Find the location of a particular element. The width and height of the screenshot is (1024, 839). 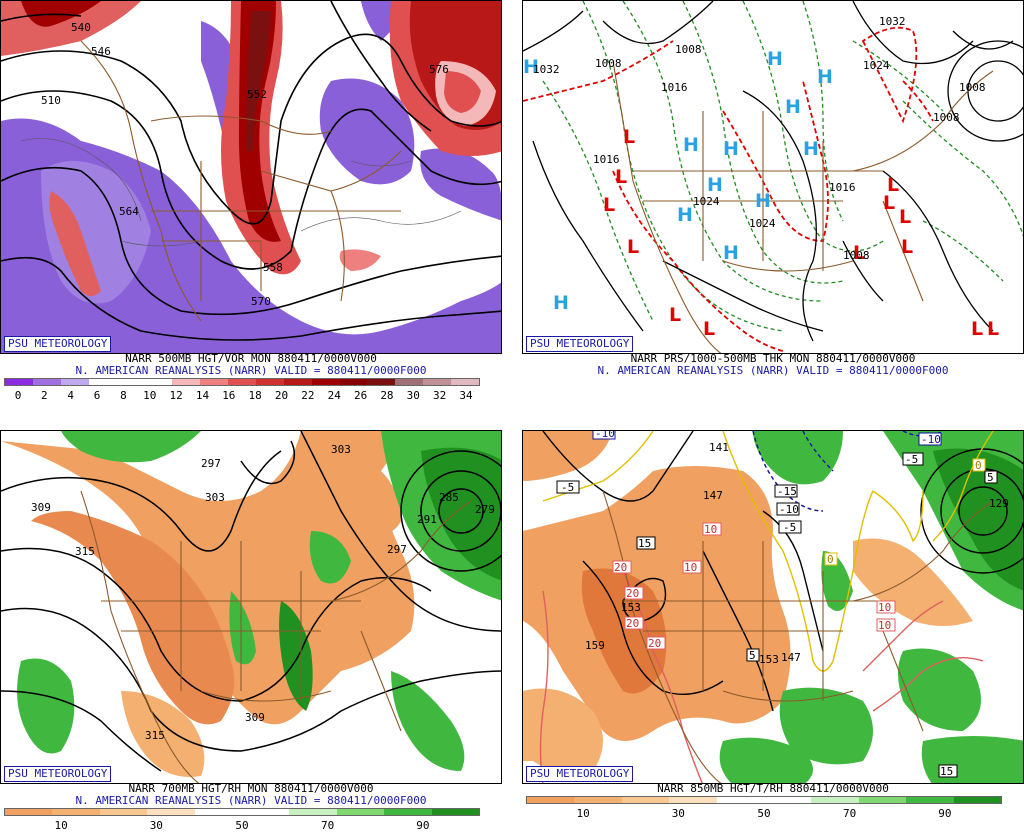

contour-label: 129 is located at coordinates (999, 503).